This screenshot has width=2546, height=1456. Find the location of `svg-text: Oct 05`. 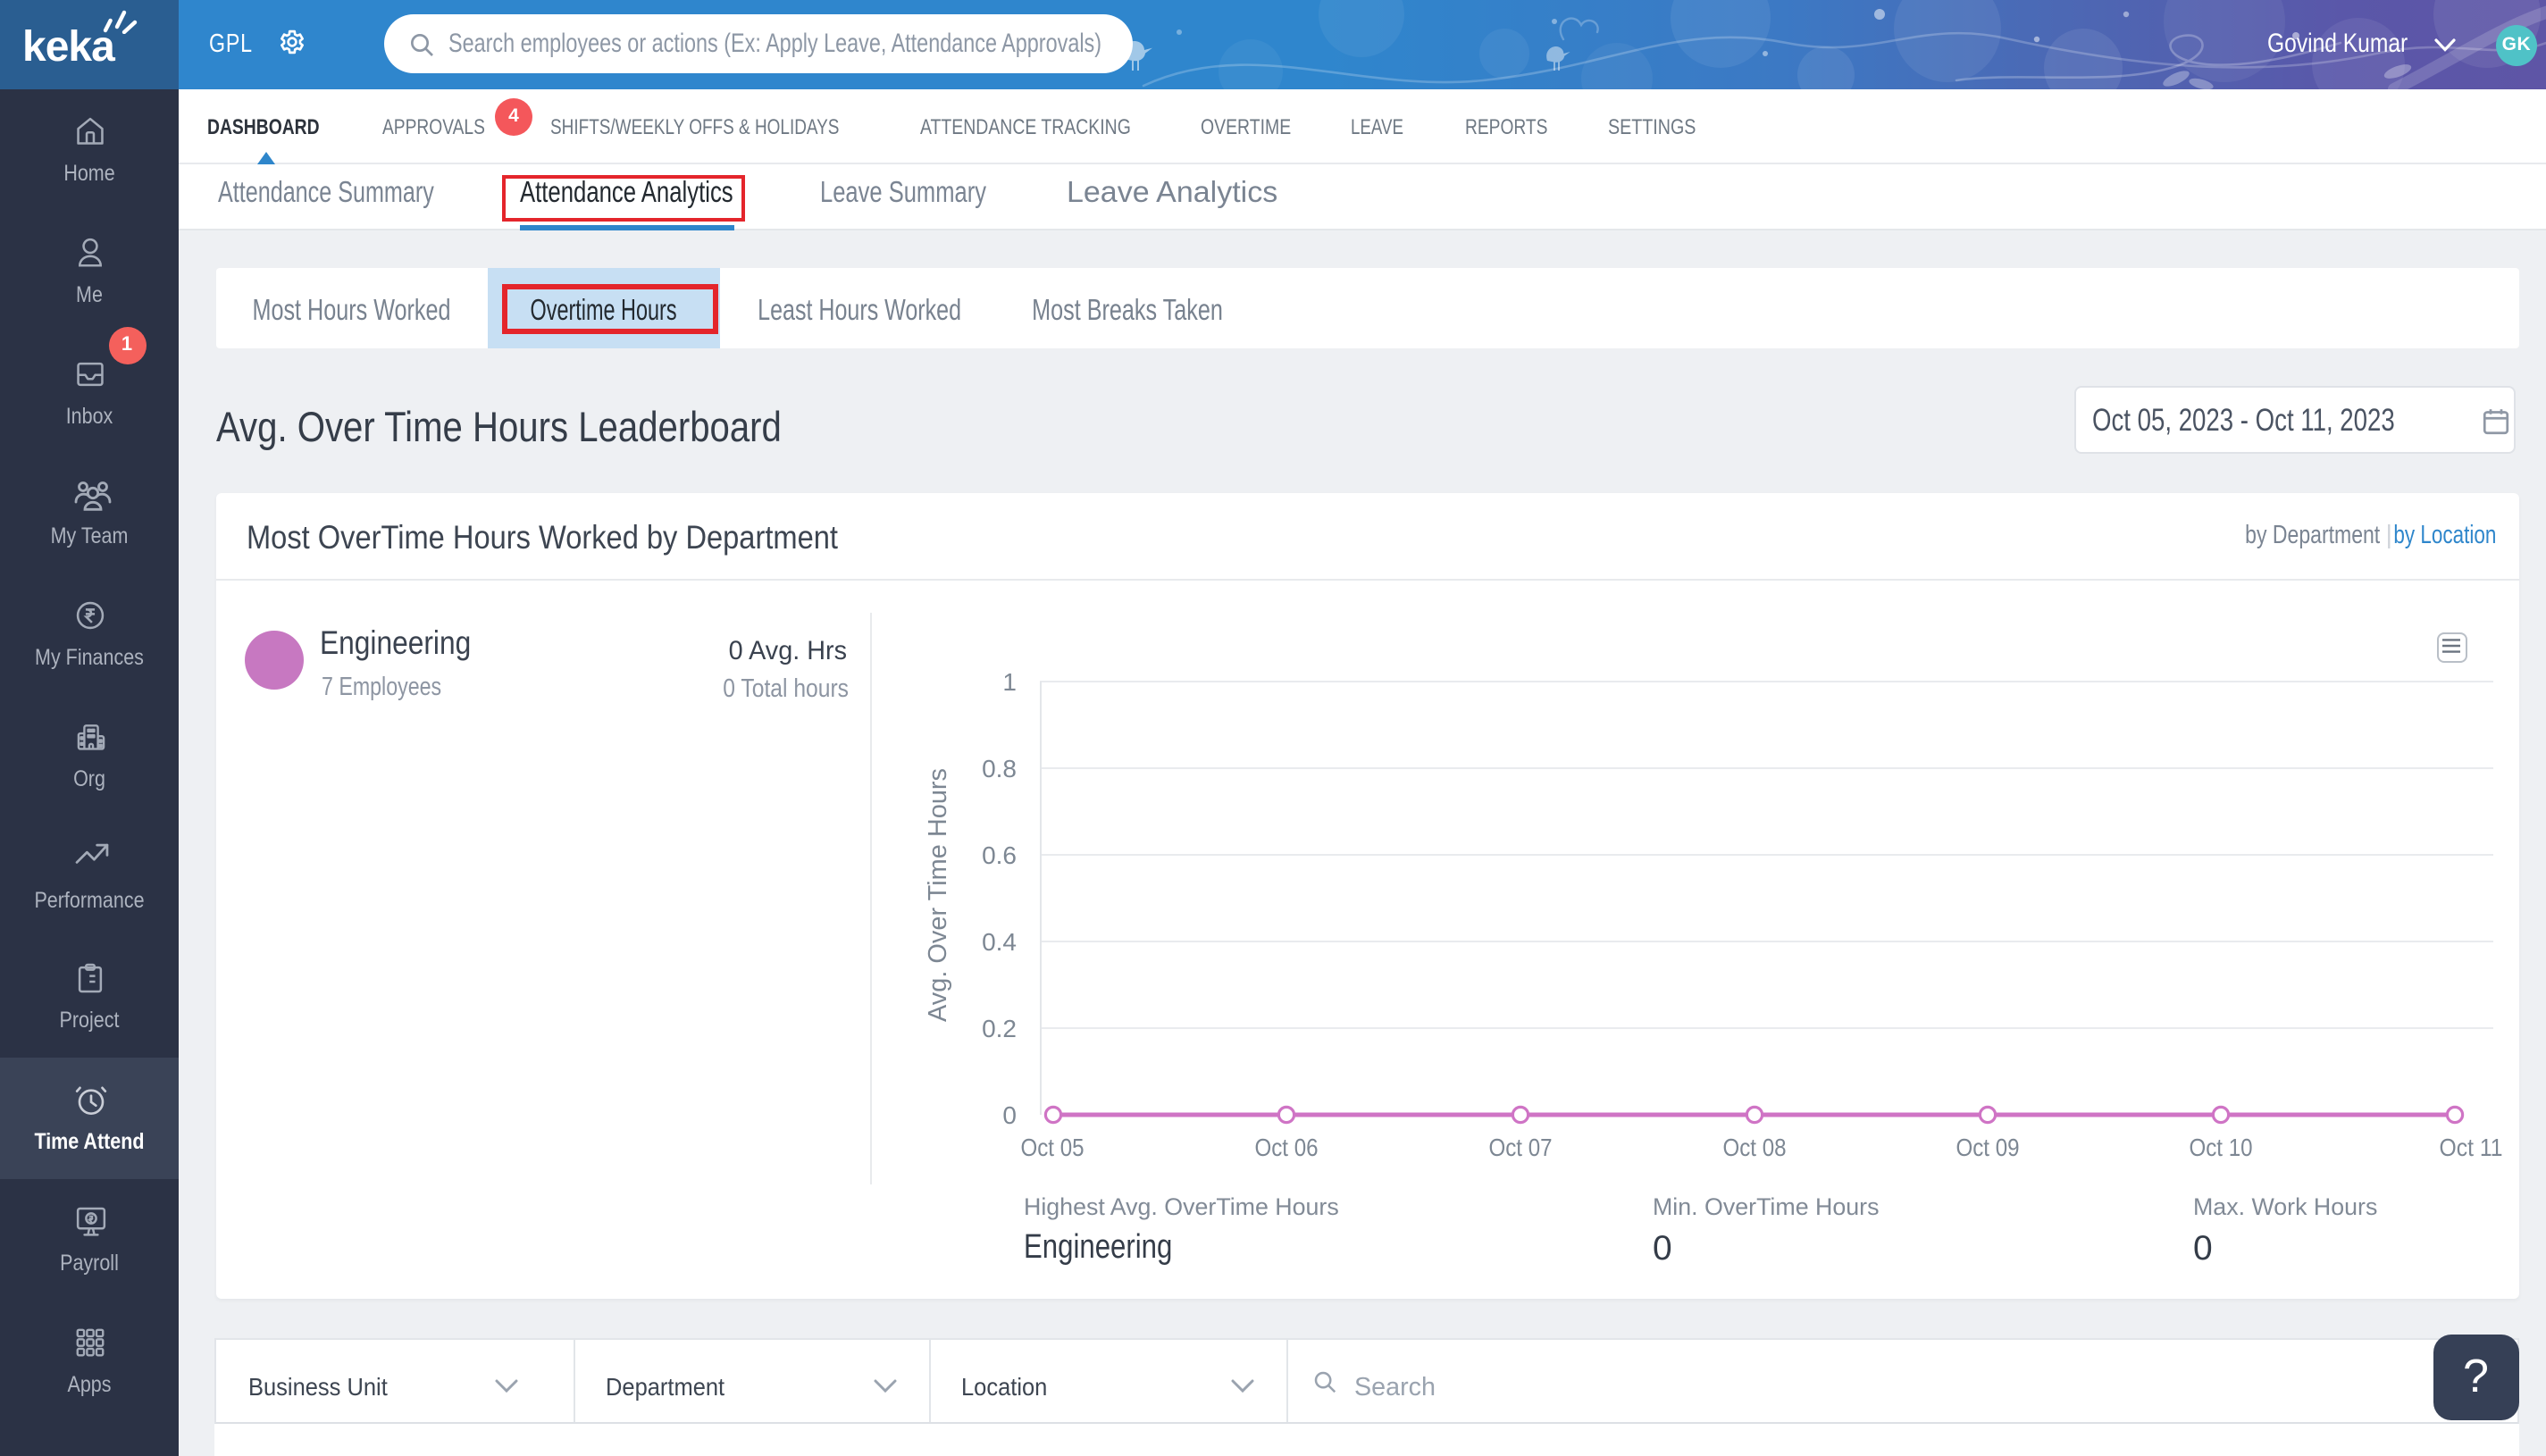

svg-text: Oct 05 is located at coordinates (1052, 1147).